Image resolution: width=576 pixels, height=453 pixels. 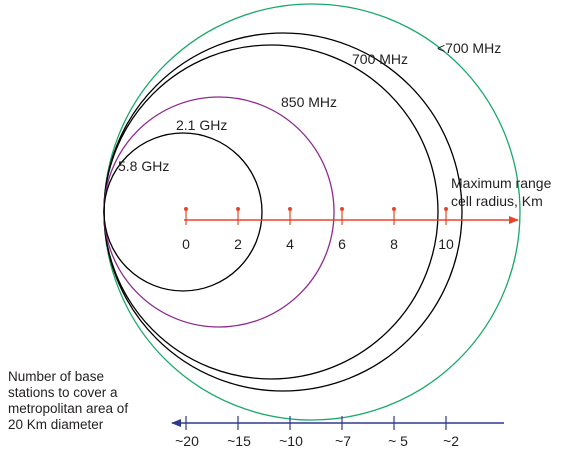 I want to click on station-tick-label: ~10, so click(x=291, y=441).